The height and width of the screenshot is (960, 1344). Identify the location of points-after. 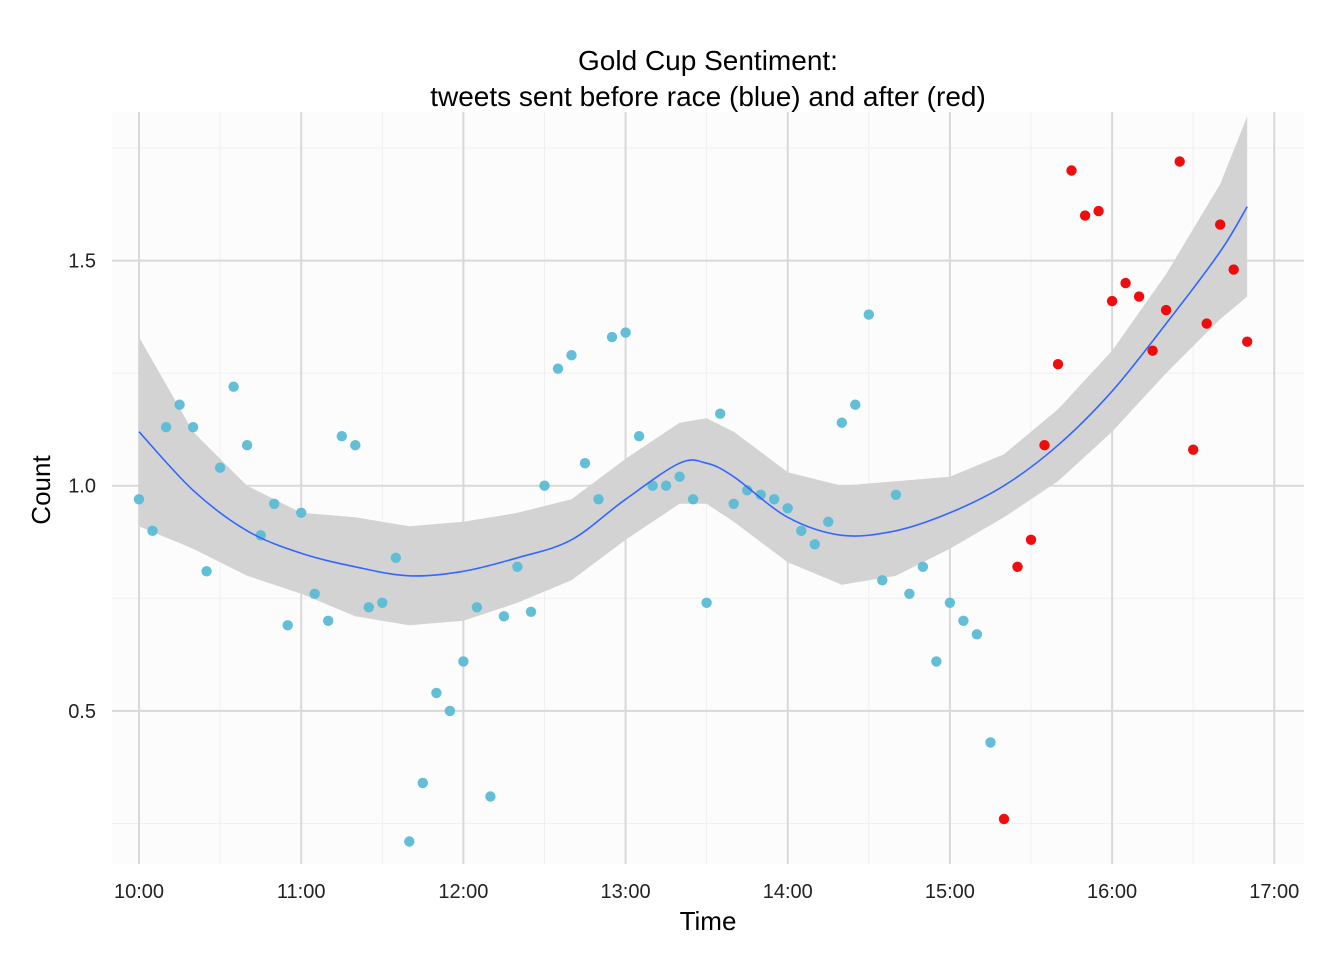
(1125, 490).